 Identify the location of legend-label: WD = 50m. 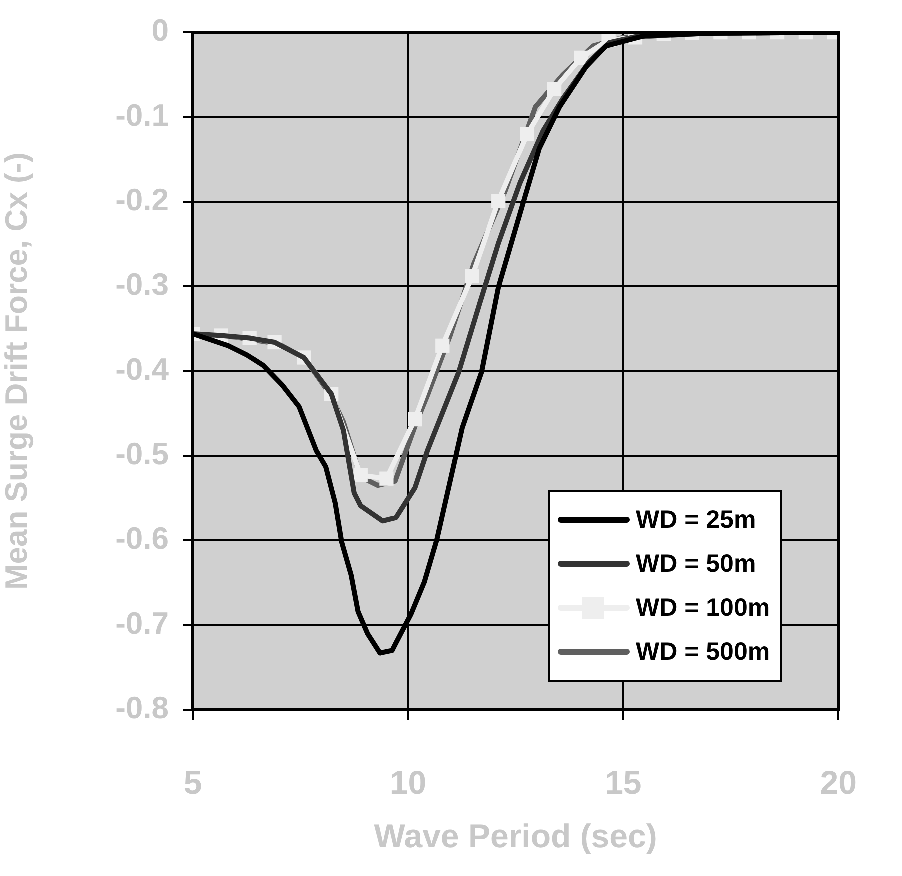
(696, 564).